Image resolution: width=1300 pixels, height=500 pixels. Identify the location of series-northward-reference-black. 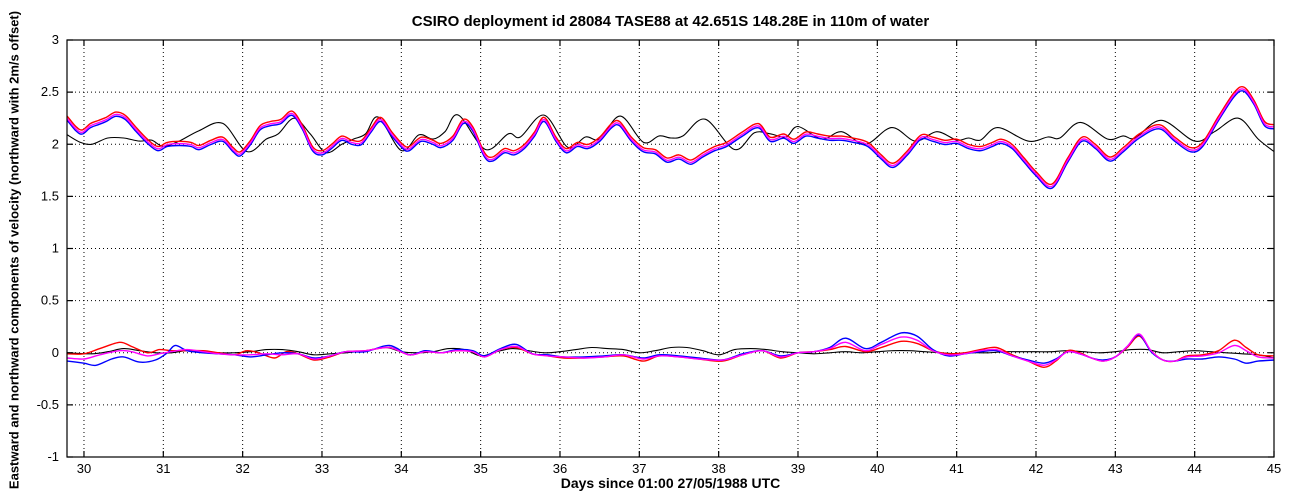
(670, 134).